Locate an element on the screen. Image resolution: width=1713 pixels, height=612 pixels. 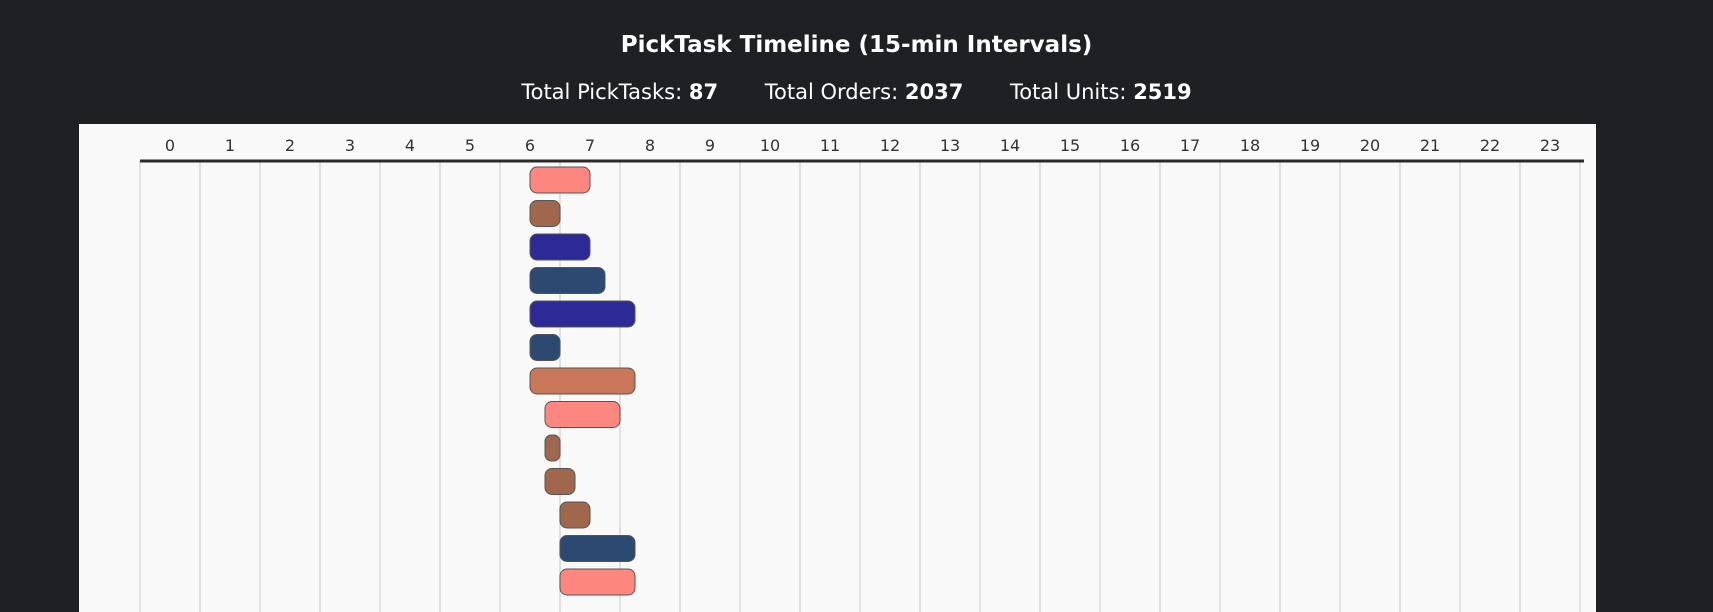
x-tick-label: 11 is located at coordinates (830, 145).